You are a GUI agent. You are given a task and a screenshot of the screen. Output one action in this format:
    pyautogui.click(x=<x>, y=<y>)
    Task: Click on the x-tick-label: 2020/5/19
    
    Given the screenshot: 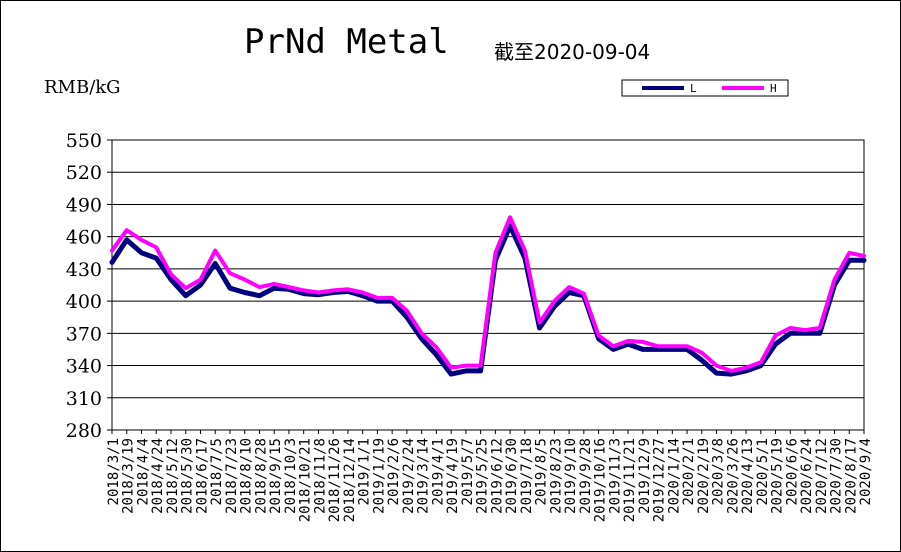 What is the action you would take?
    pyautogui.click(x=778, y=476)
    